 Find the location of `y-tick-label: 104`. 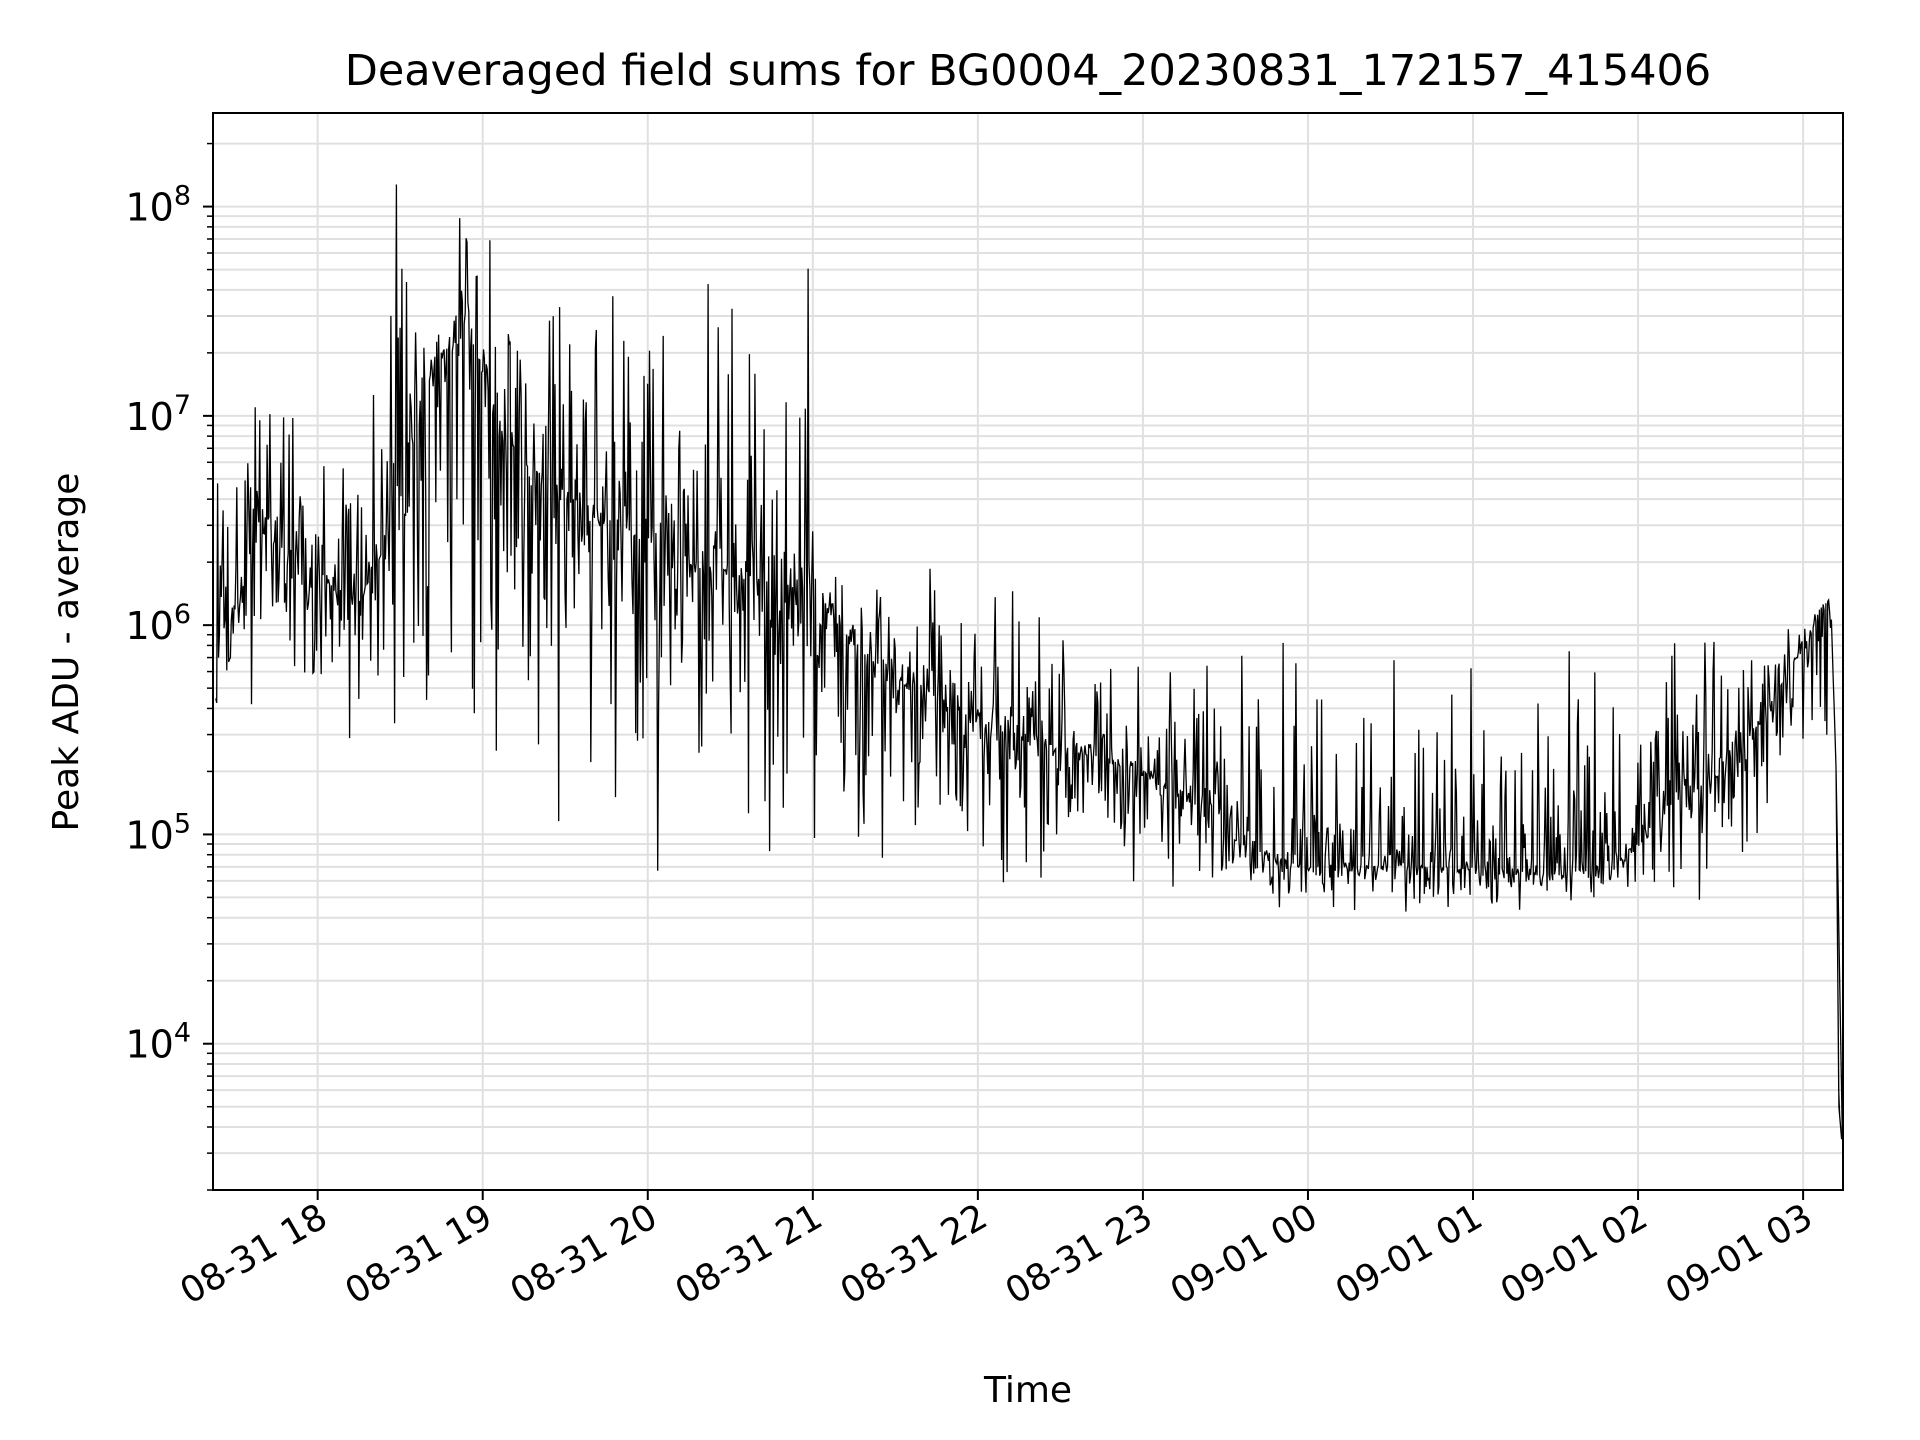

y-tick-label: 104 is located at coordinates (158, 1042).